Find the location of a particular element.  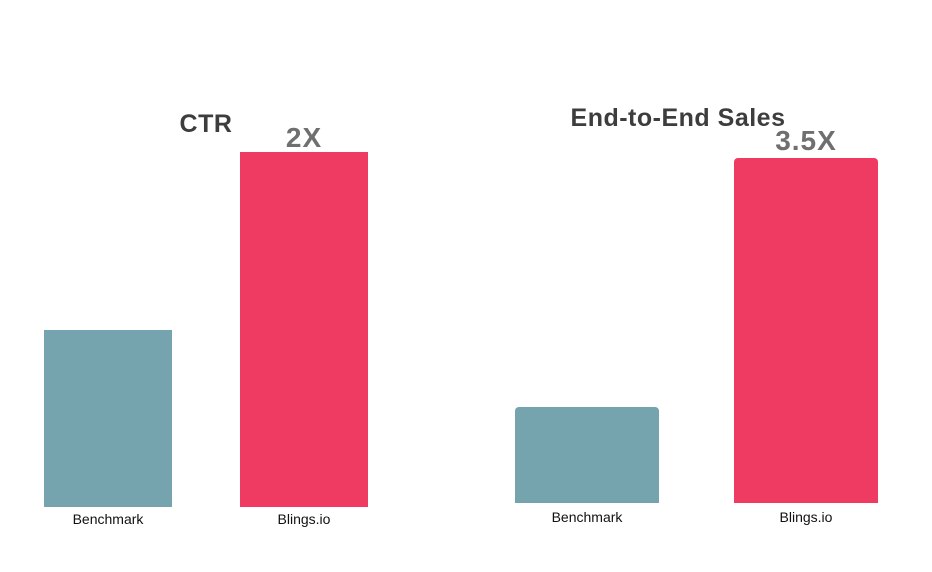

e2e-blings-multiplier-label: 3.5X is located at coordinates (806, 140).